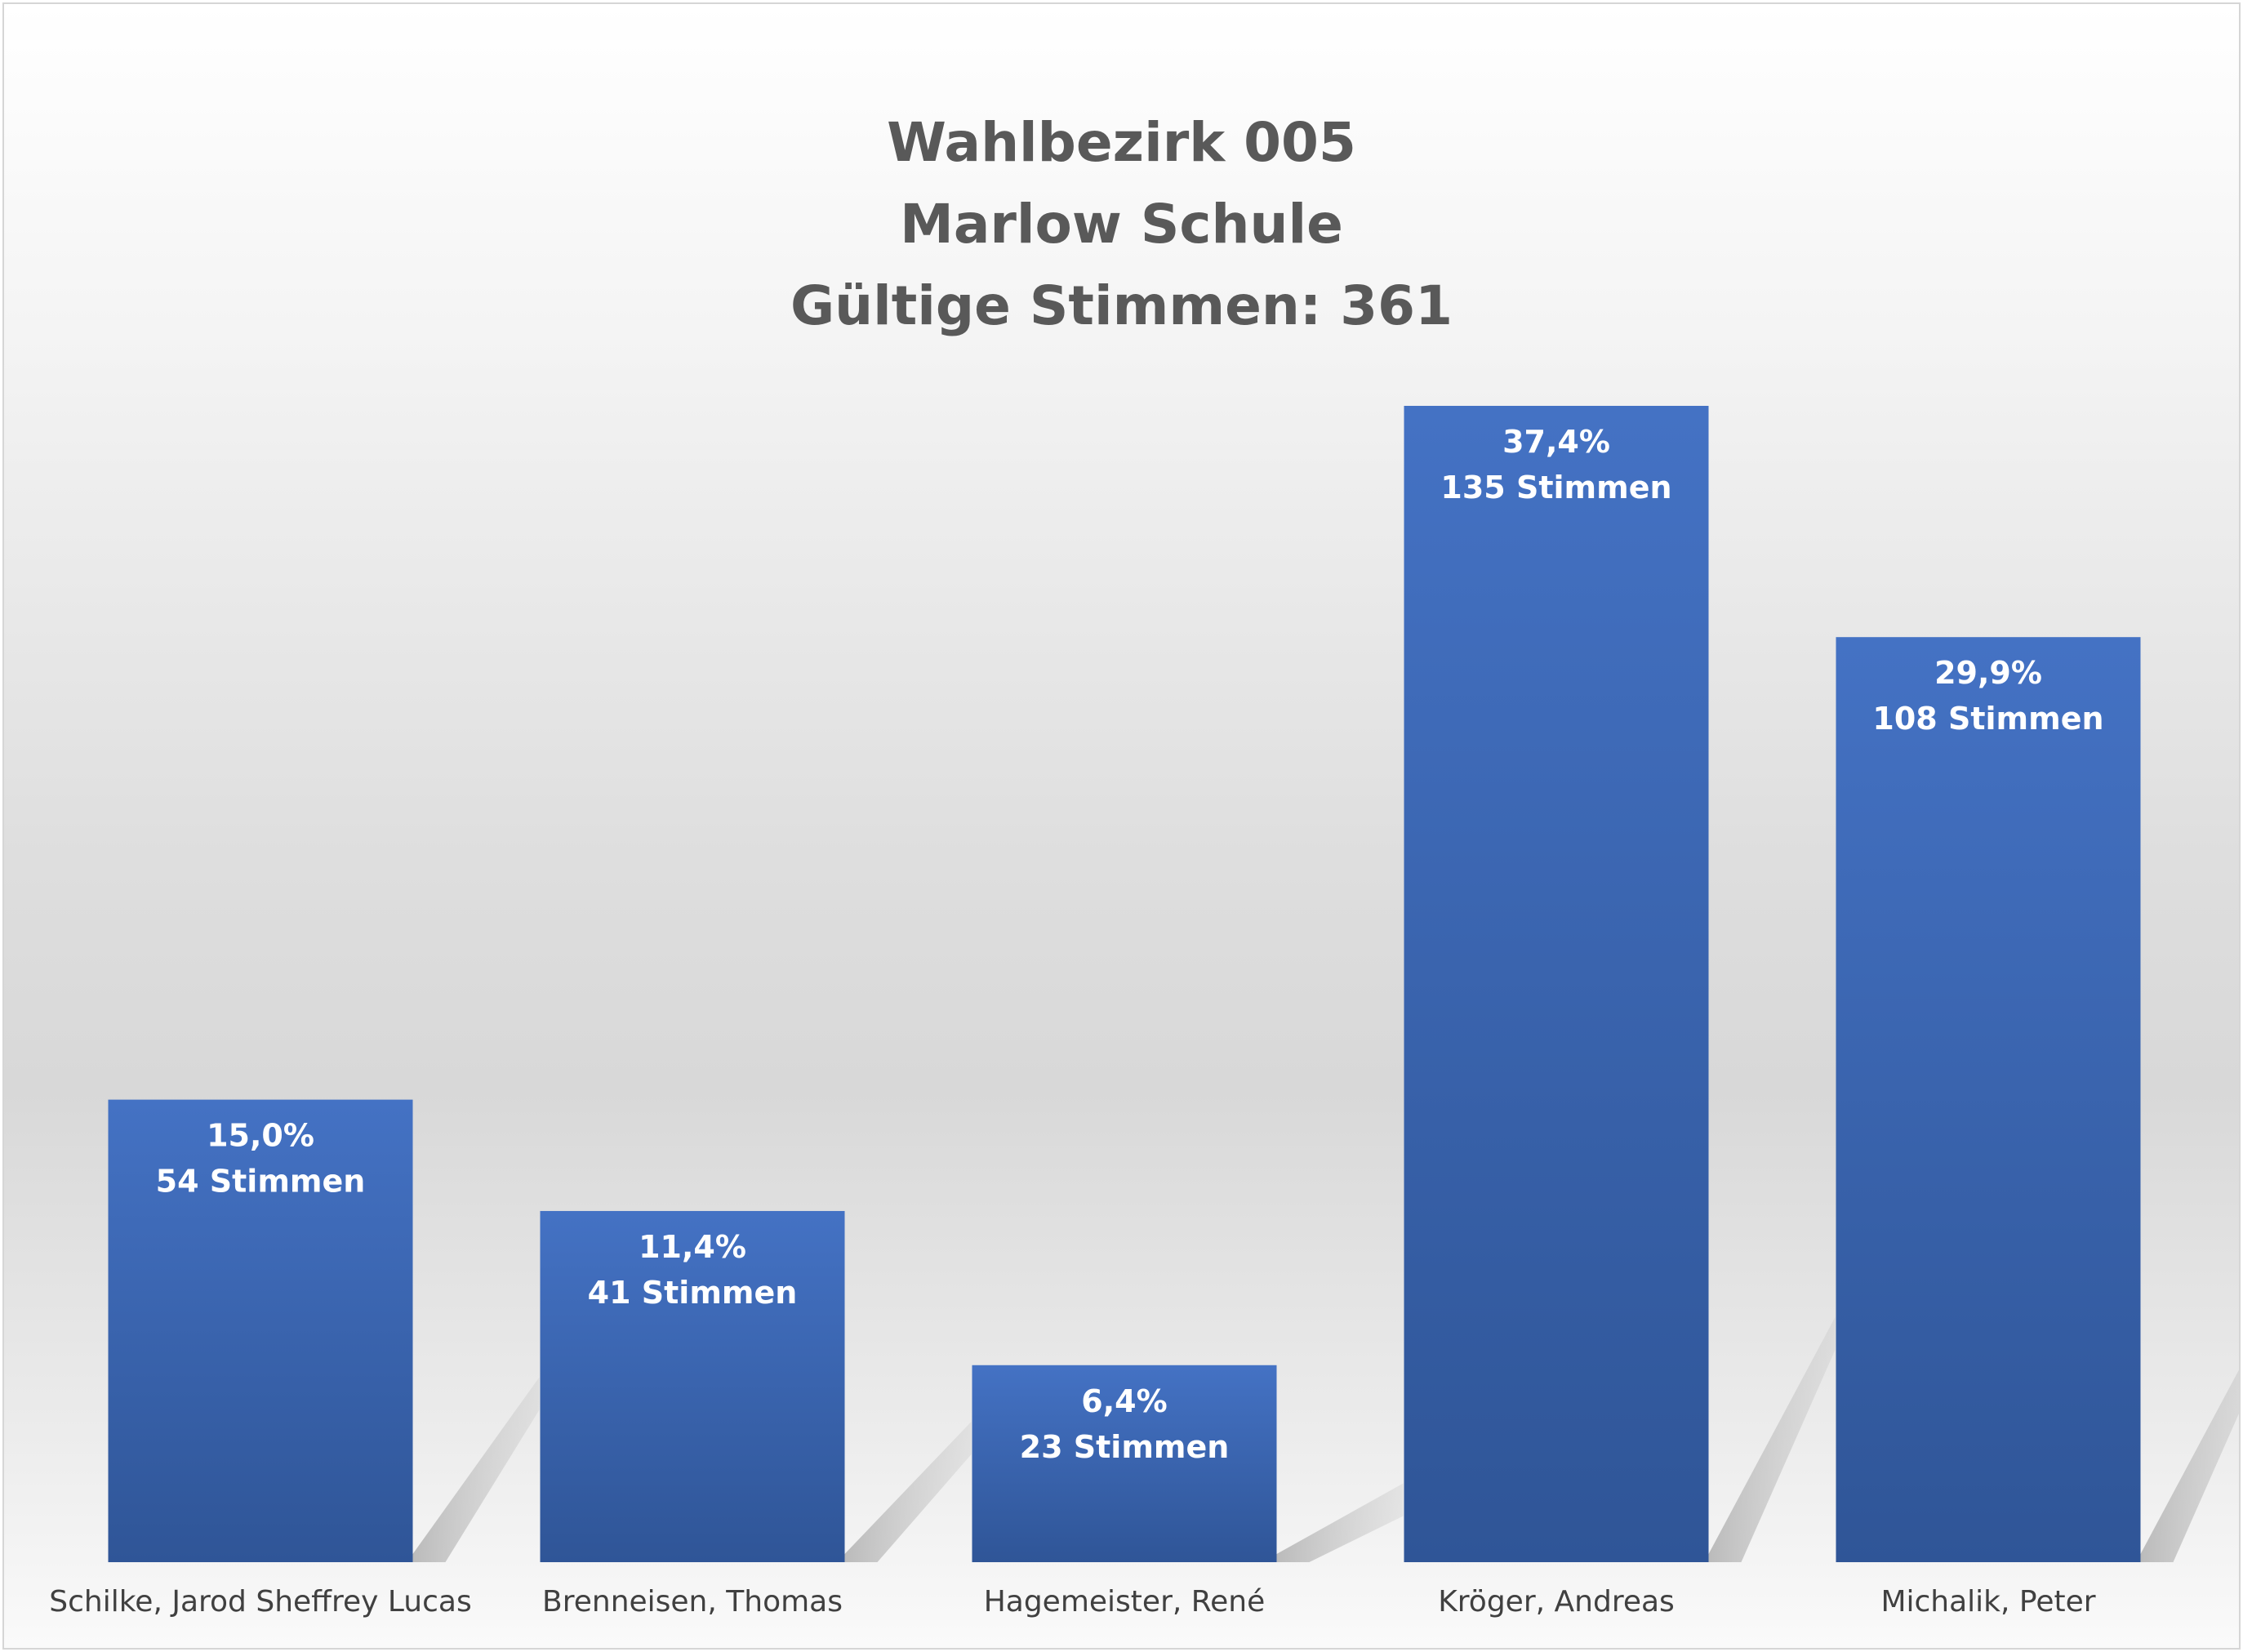  Describe the element at coordinates (1556, 442) in the screenshot. I see `bar-percent-label: 37,4%` at that location.